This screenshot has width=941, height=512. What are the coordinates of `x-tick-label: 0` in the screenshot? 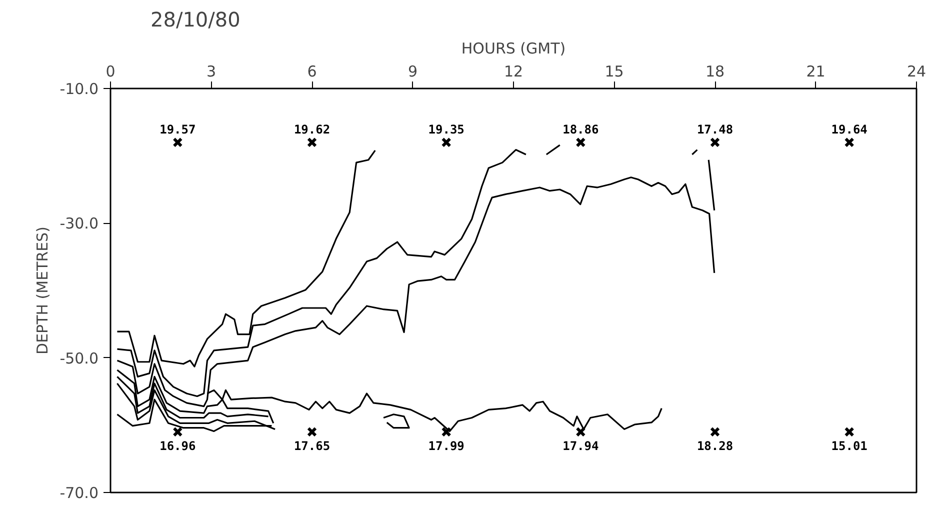 It's located at (111, 71).